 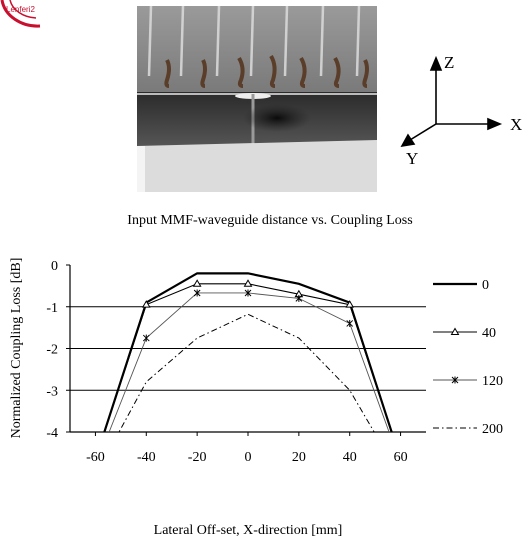 What do you see at coordinates (54, 266) in the screenshot?
I see `y-tick-label: 0` at bounding box center [54, 266].